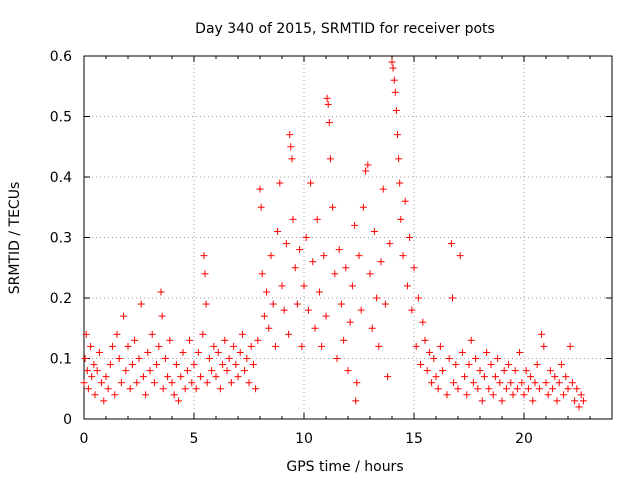  Describe the element at coordinates (61, 299) in the screenshot. I see `y-tick-label: 0.2` at that location.